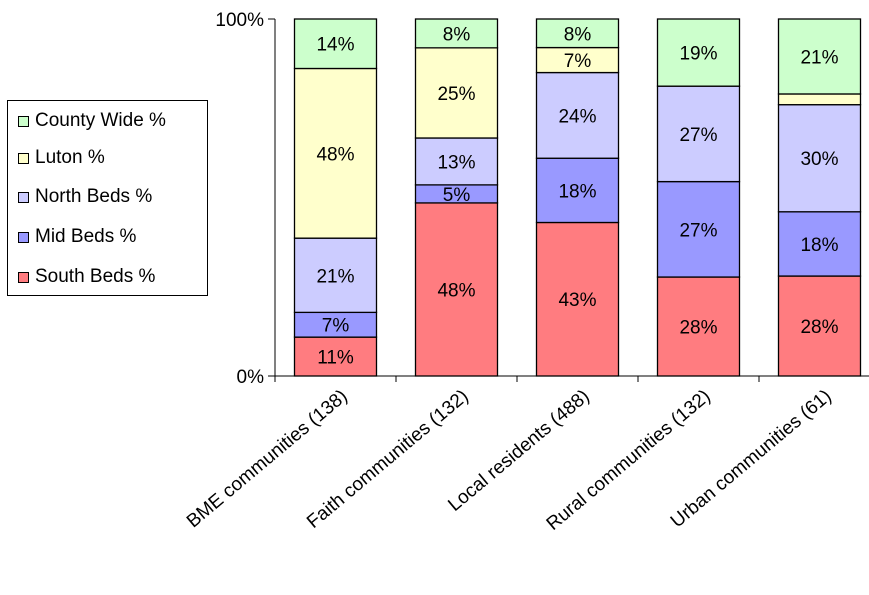  I want to click on data-label-luton-0: 48%, so click(335, 154).